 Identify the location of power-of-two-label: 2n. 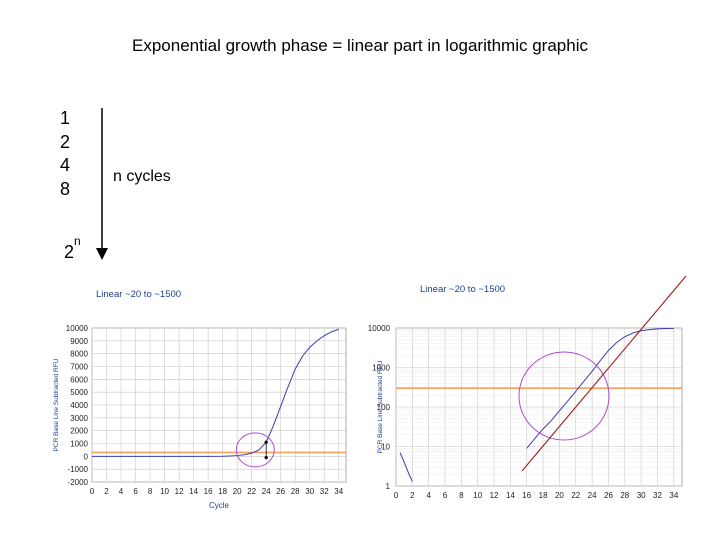
(72, 248).